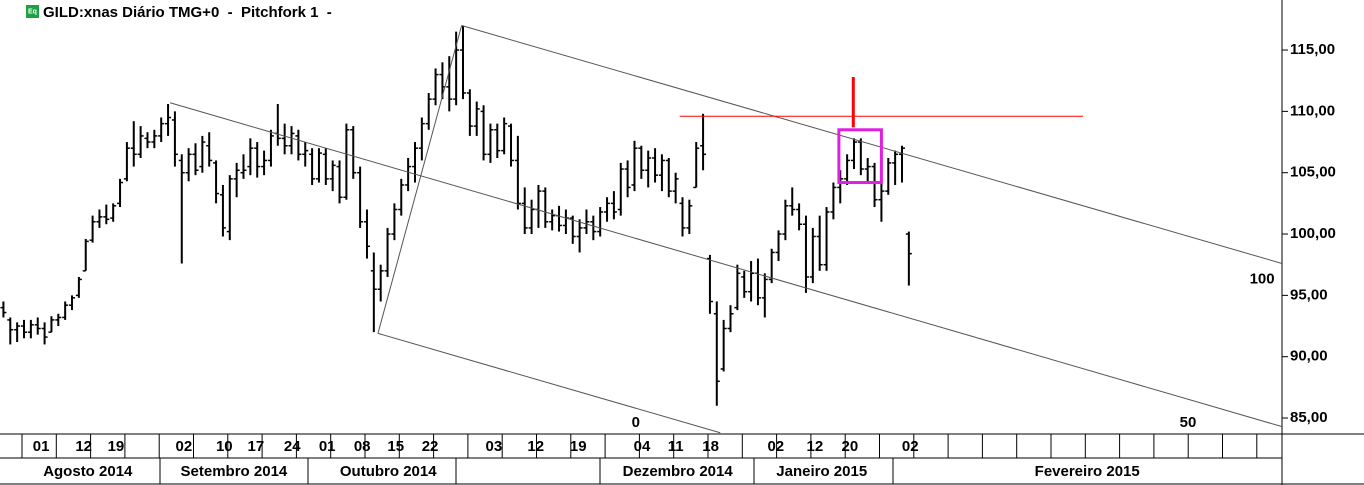 This screenshot has height=485, width=1364. I want to click on x-tick-label: 20, so click(850, 446).